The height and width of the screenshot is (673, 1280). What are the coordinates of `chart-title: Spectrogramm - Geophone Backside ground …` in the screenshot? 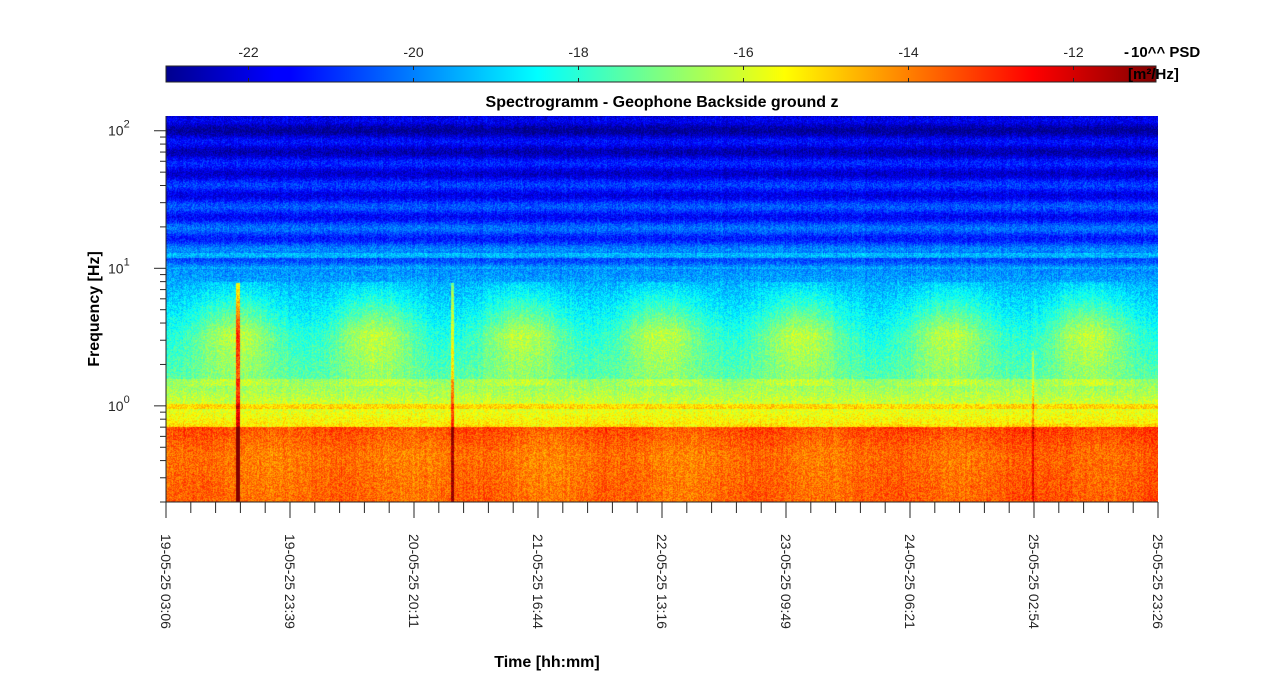 It's located at (662, 102).